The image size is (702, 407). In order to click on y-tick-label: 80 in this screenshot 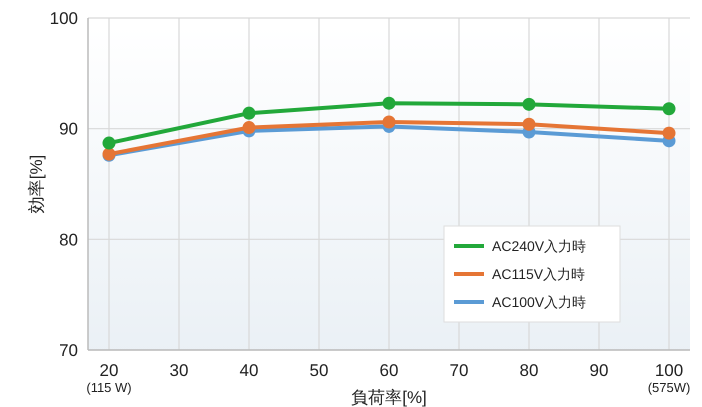, I will do `click(68, 240)`.